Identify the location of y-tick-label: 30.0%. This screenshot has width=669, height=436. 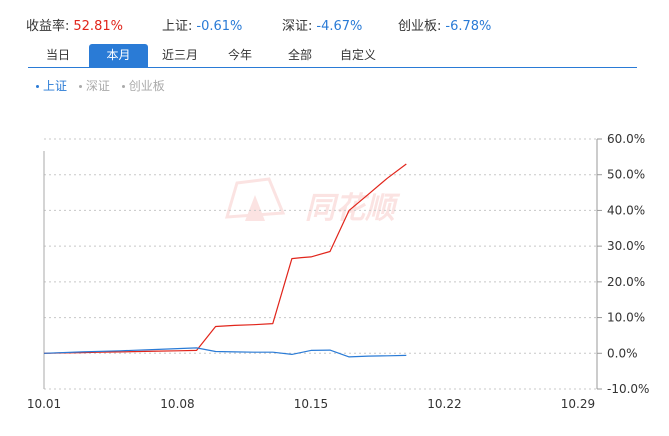
(626, 246).